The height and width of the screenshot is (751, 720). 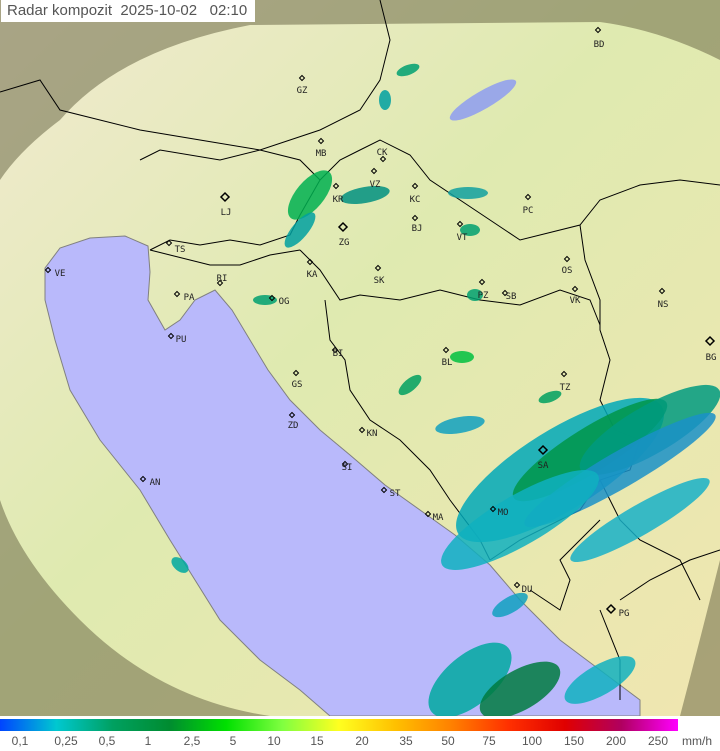 What do you see at coordinates (417, 229) in the screenshot?
I see `city-label: BJ` at bounding box center [417, 229].